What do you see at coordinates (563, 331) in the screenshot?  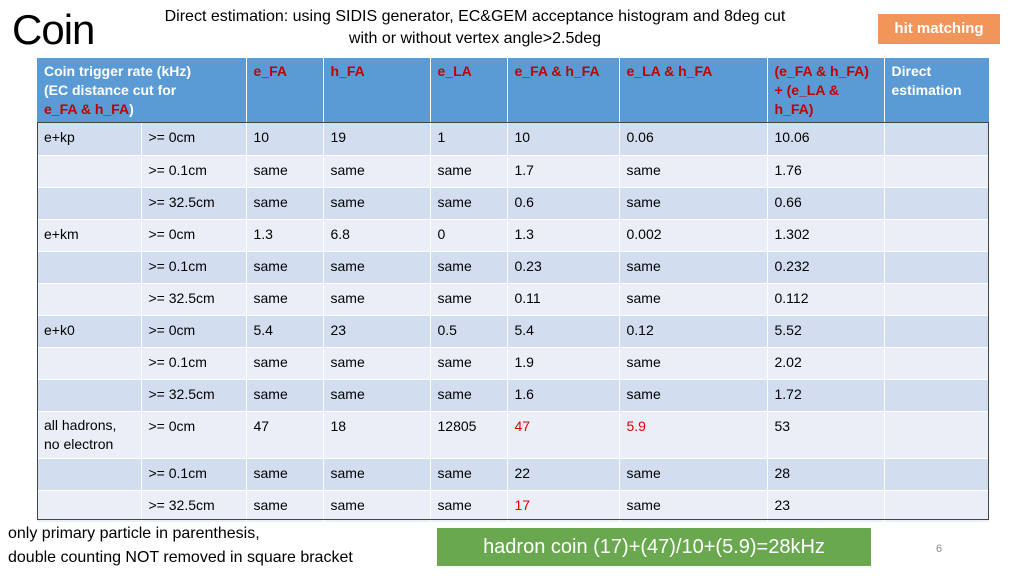 I see `e-fa-h-fa-cell: 5.4` at bounding box center [563, 331].